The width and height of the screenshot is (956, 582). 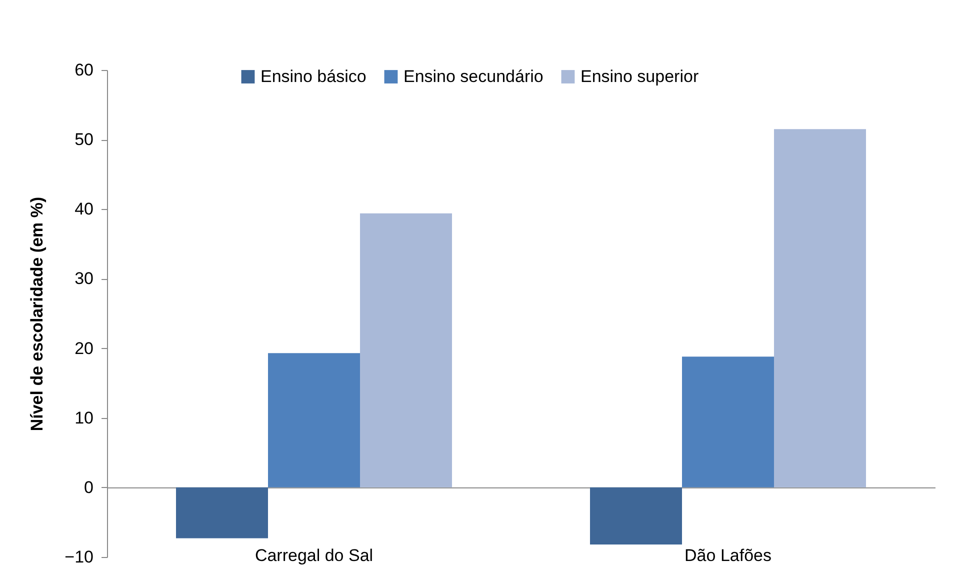 What do you see at coordinates (84, 70) in the screenshot?
I see `y-tick-label: 60` at bounding box center [84, 70].